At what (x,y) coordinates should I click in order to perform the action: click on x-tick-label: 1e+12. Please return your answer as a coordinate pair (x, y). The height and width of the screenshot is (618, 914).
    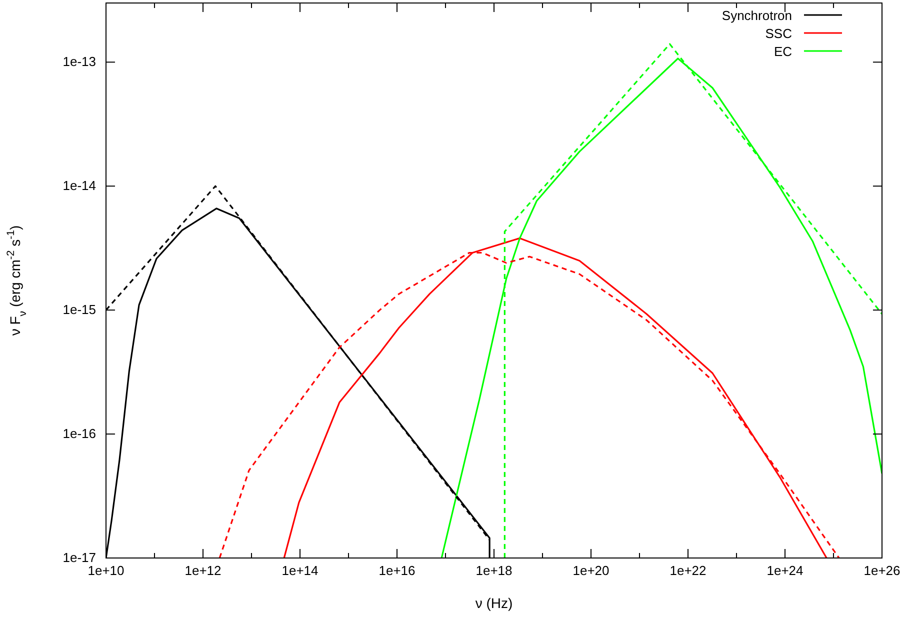
    Looking at the image, I should click on (203, 570).